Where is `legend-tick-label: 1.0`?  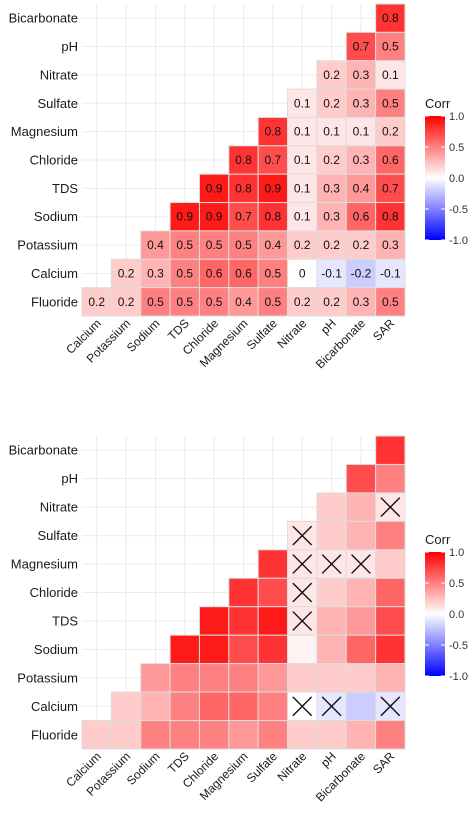 legend-tick-label: 1.0 is located at coordinates (456, 553).